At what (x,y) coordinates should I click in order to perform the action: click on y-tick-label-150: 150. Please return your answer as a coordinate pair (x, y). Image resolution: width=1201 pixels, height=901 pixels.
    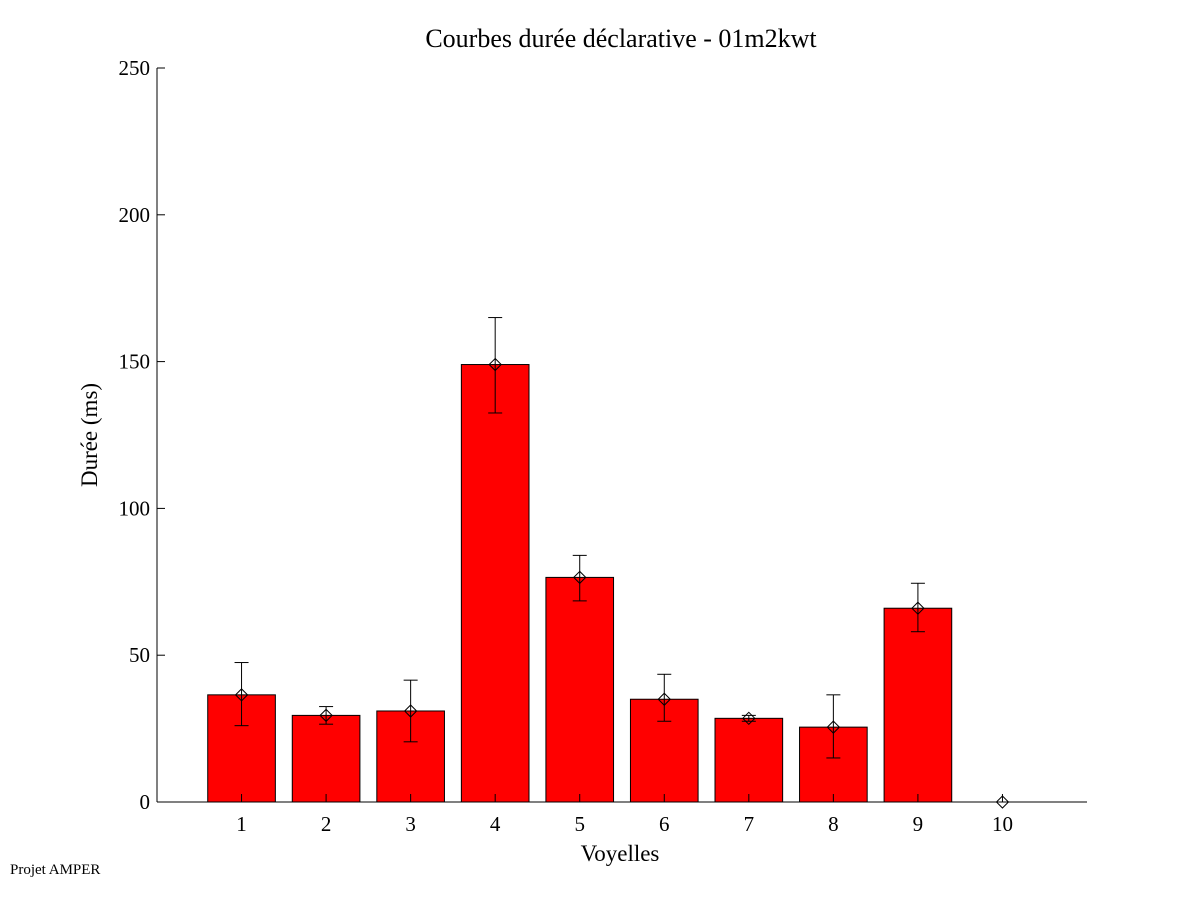
    Looking at the image, I should click on (135, 362).